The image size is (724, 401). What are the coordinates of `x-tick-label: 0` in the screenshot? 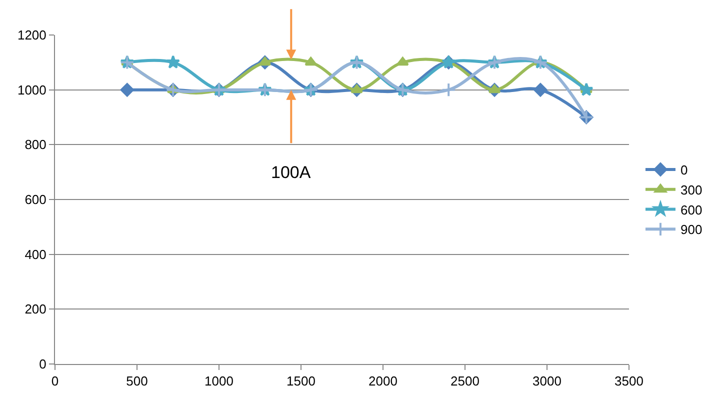 It's located at (55, 381).